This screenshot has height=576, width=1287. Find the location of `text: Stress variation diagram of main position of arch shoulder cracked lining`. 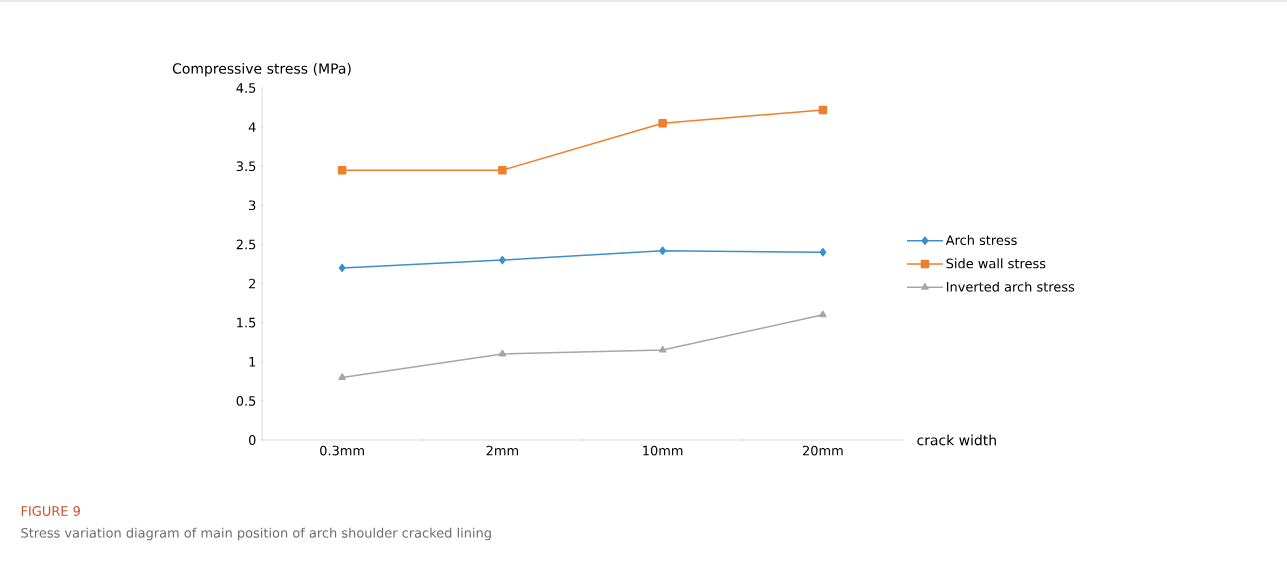

text: Stress variation diagram of main position of arch shoulder cracked lining is located at coordinates (256, 534).